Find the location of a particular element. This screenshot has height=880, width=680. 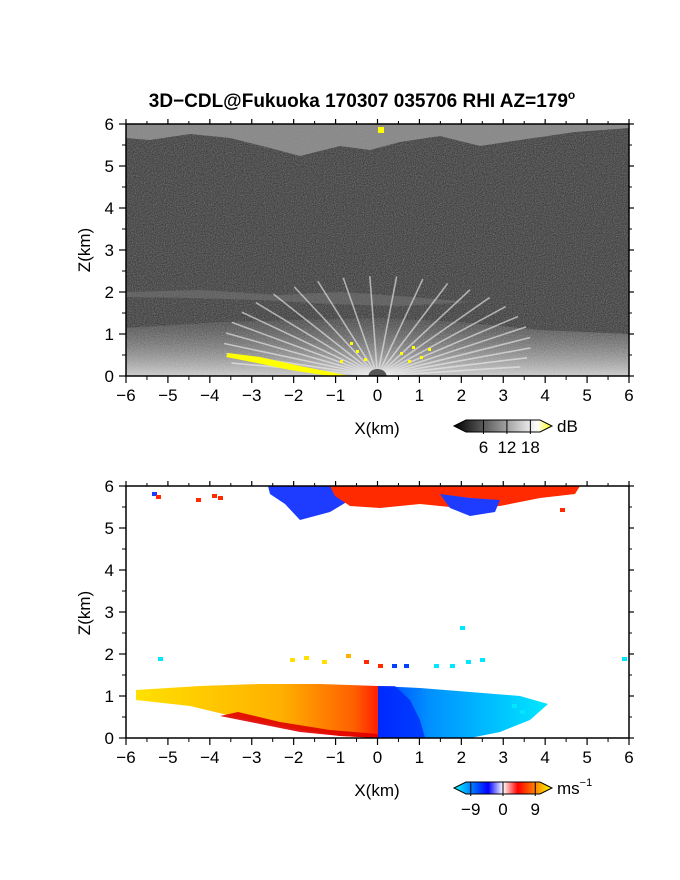

near-range-speckles is located at coordinates (385, 352).